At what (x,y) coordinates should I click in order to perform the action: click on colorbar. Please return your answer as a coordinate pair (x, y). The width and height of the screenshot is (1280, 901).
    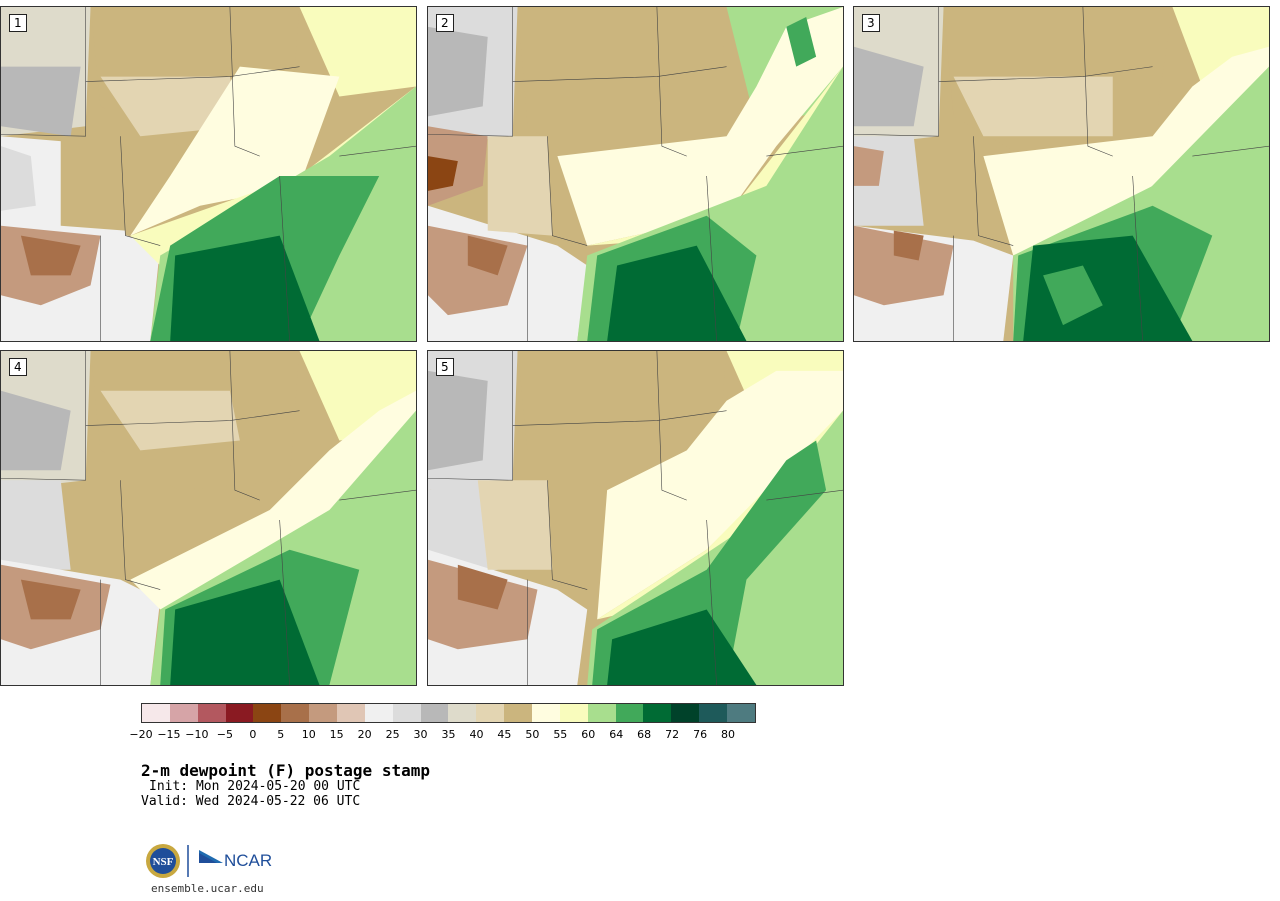
    Looking at the image, I should click on (448, 713).